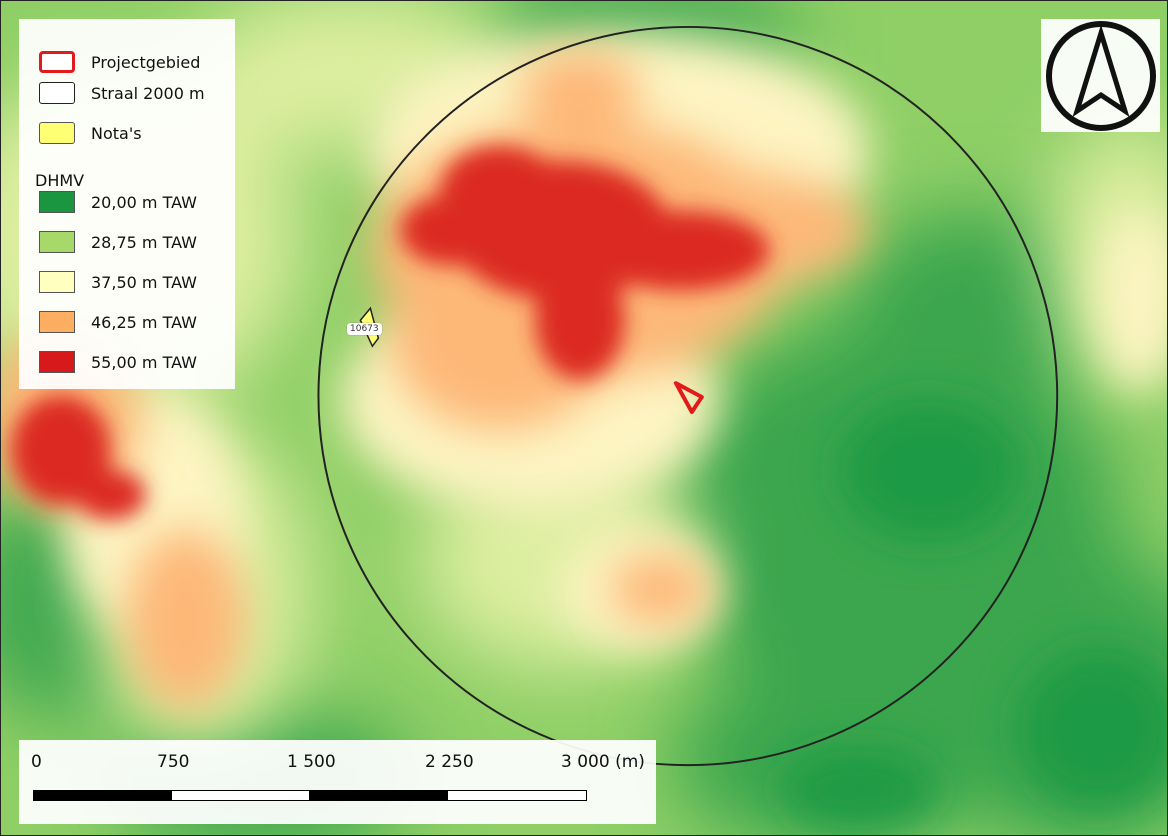  Describe the element at coordinates (90, 133) in the screenshot. I see `legend-item-notas: Nota's` at that location.